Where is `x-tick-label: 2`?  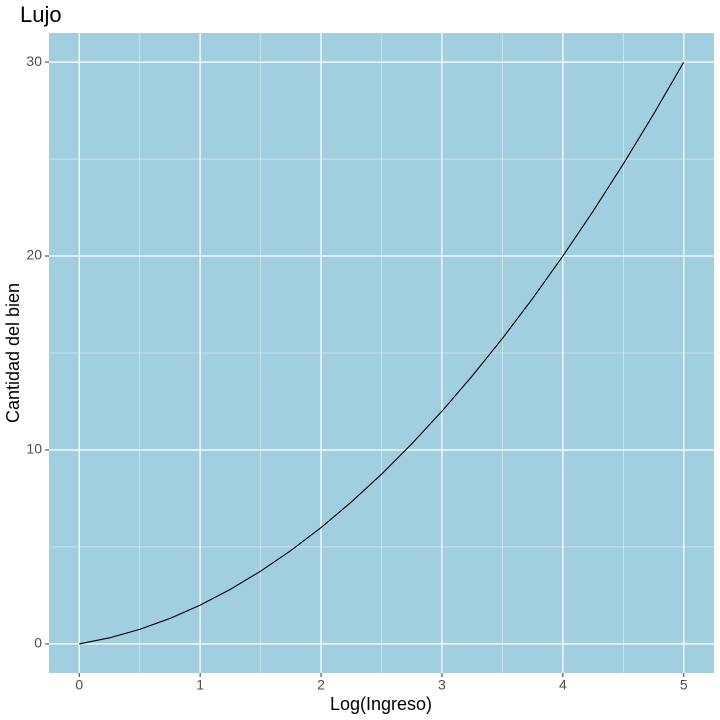 x-tick-label: 2 is located at coordinates (321, 685).